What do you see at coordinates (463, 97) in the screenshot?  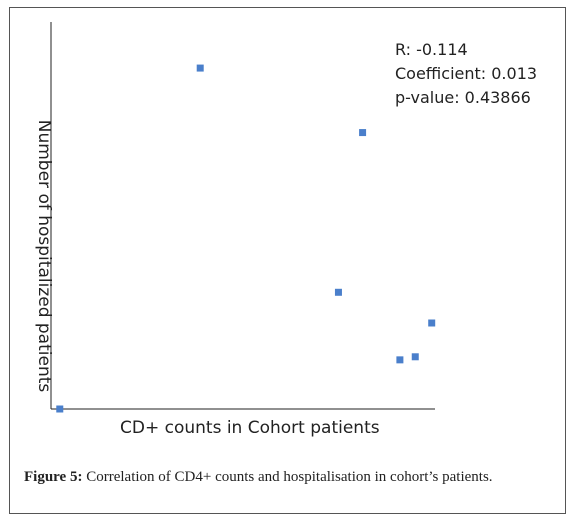 I see `annotation-p-value: p-value: 0.43866` at bounding box center [463, 97].